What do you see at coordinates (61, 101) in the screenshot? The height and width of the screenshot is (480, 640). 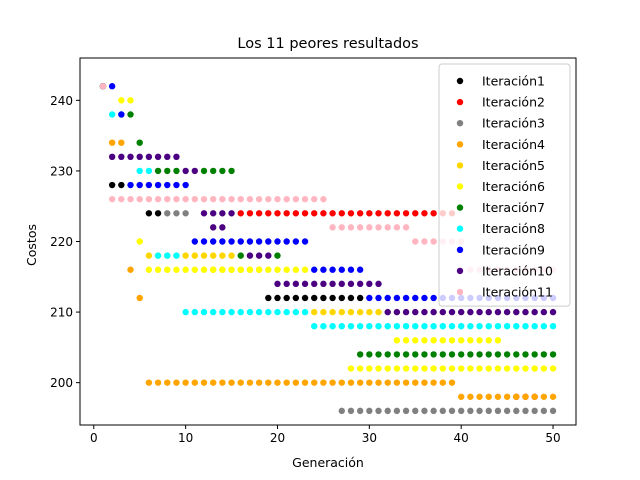 I see `y-tick-label: 240` at bounding box center [61, 101].